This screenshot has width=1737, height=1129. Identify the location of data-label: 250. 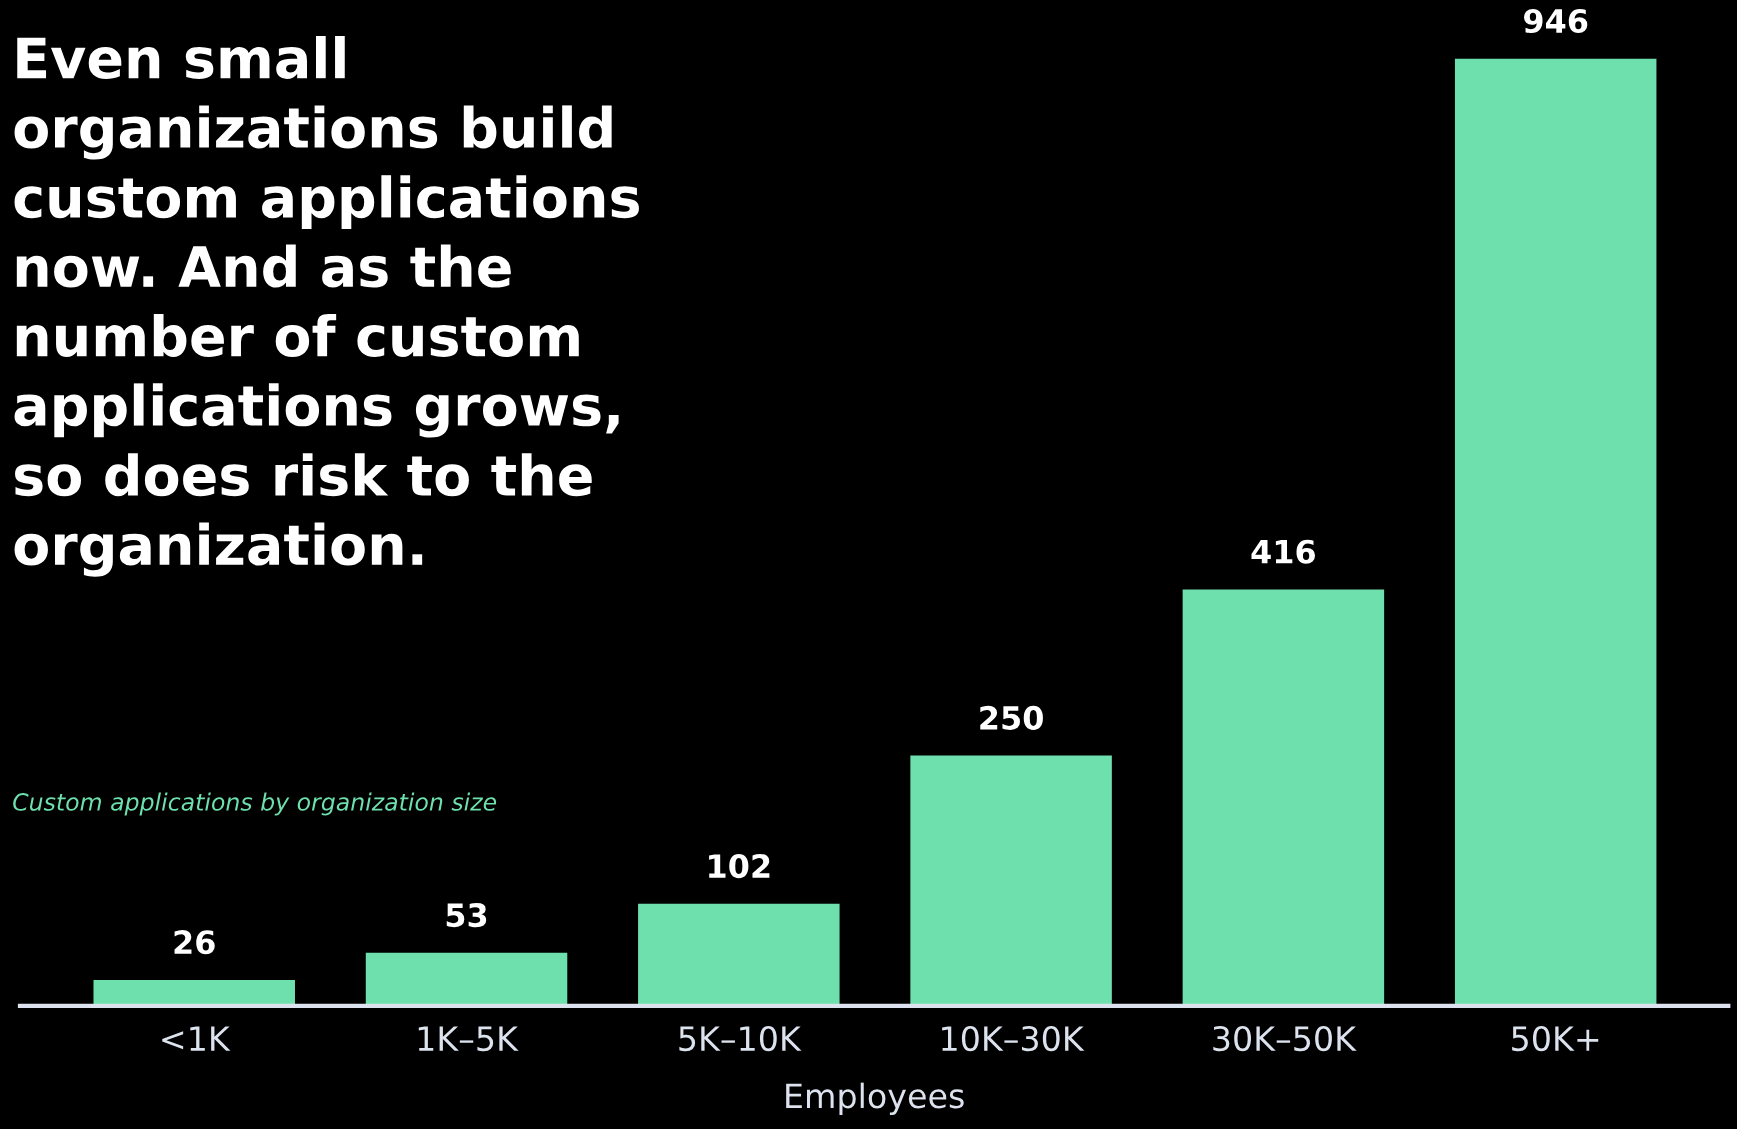
(1011, 717).